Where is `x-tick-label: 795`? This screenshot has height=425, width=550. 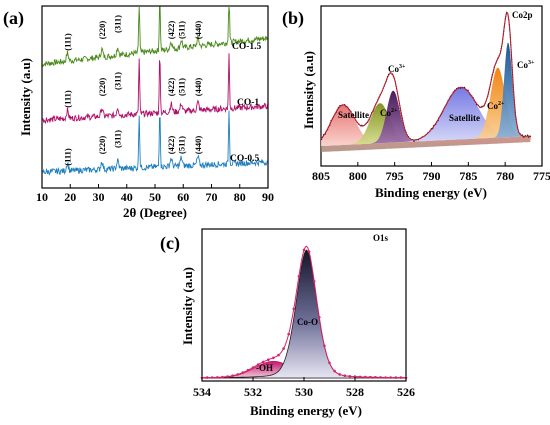 x-tick-label: 795 is located at coordinates (395, 176).